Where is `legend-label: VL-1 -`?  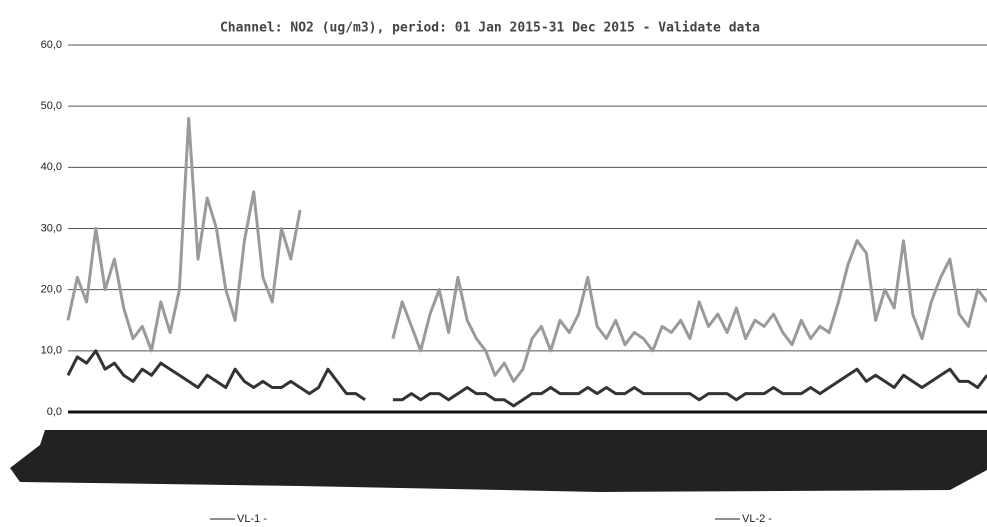 legend-label: VL-1 - is located at coordinates (252, 519).